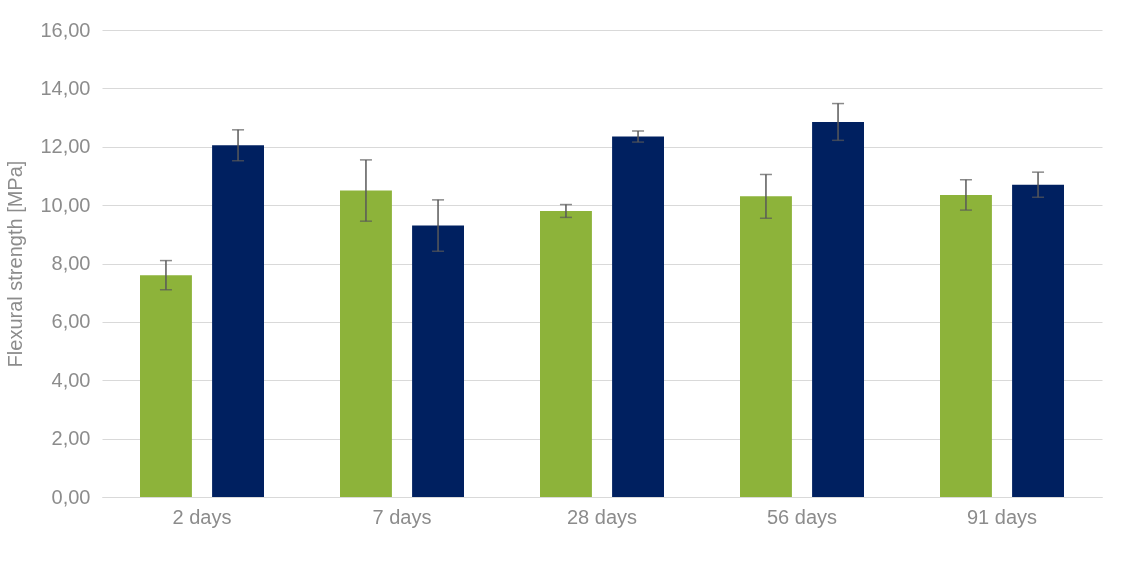  What do you see at coordinates (202, 516) in the screenshot?
I see `x-tick-label: 2 days` at bounding box center [202, 516].